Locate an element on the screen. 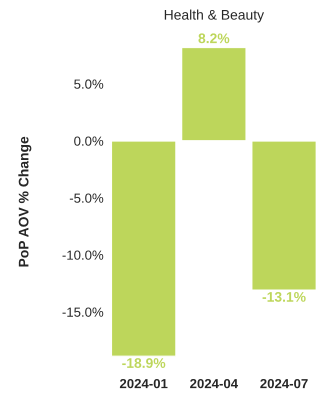 The image size is (329, 412). x-tick-label: 2024-04 is located at coordinates (214, 383).